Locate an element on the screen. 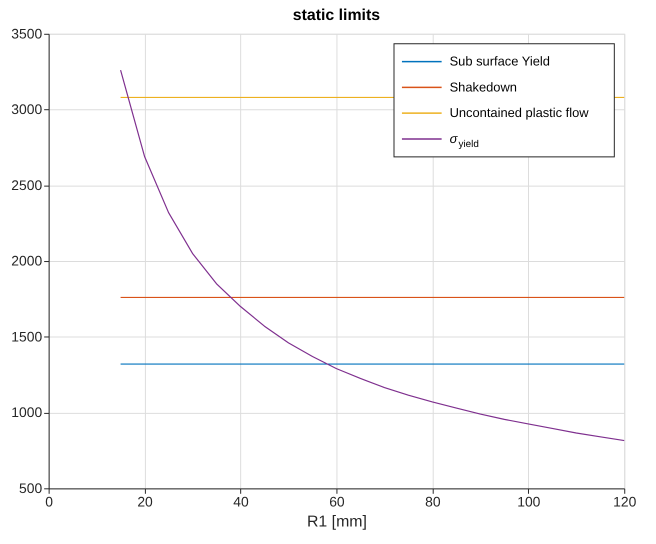 This screenshot has height=544, width=656. x-axis-title: R1 [mm] is located at coordinates (336, 522).